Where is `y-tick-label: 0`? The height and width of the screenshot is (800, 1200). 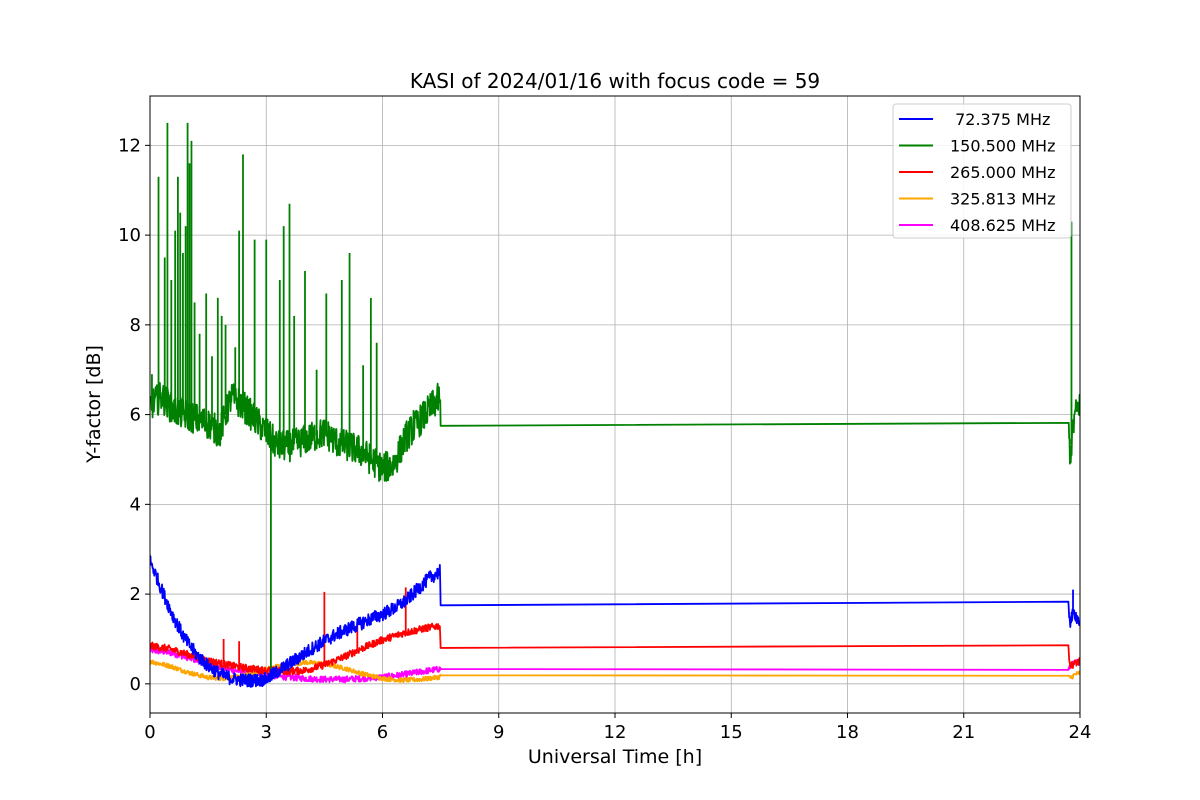 y-tick-label: 0 is located at coordinates (135, 684).